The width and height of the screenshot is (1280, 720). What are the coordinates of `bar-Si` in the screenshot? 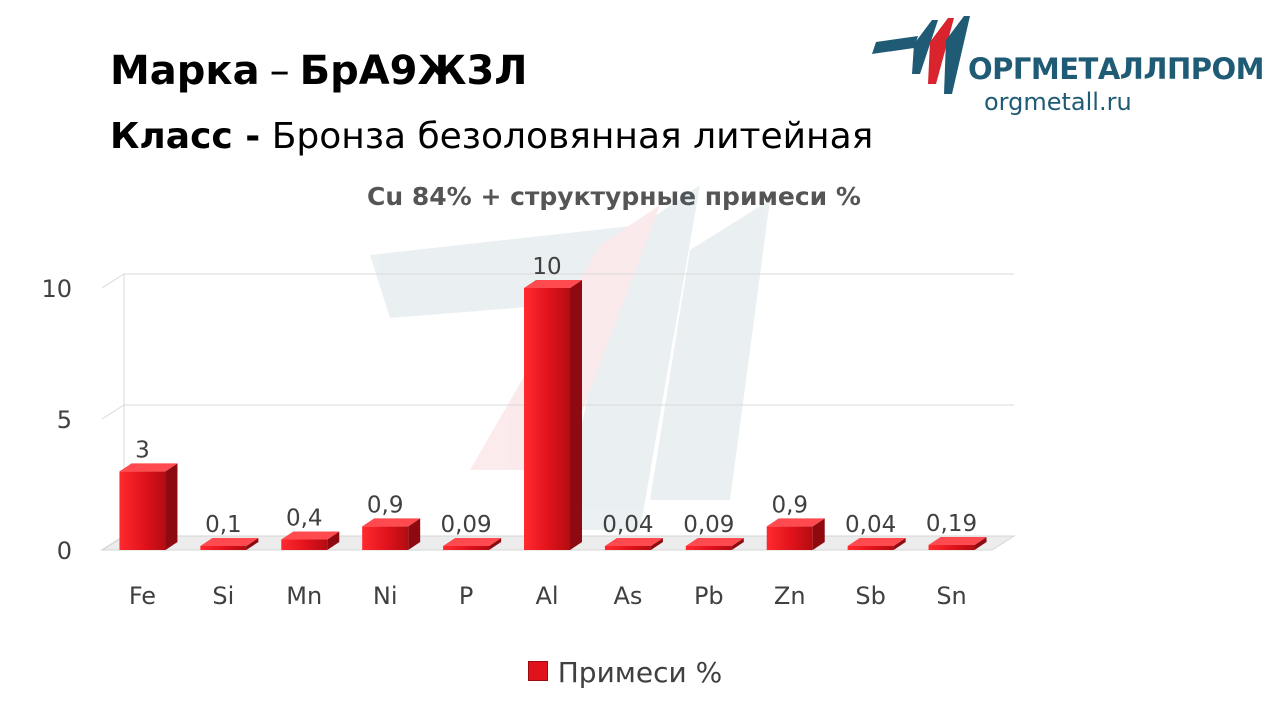 It's located at (229, 544).